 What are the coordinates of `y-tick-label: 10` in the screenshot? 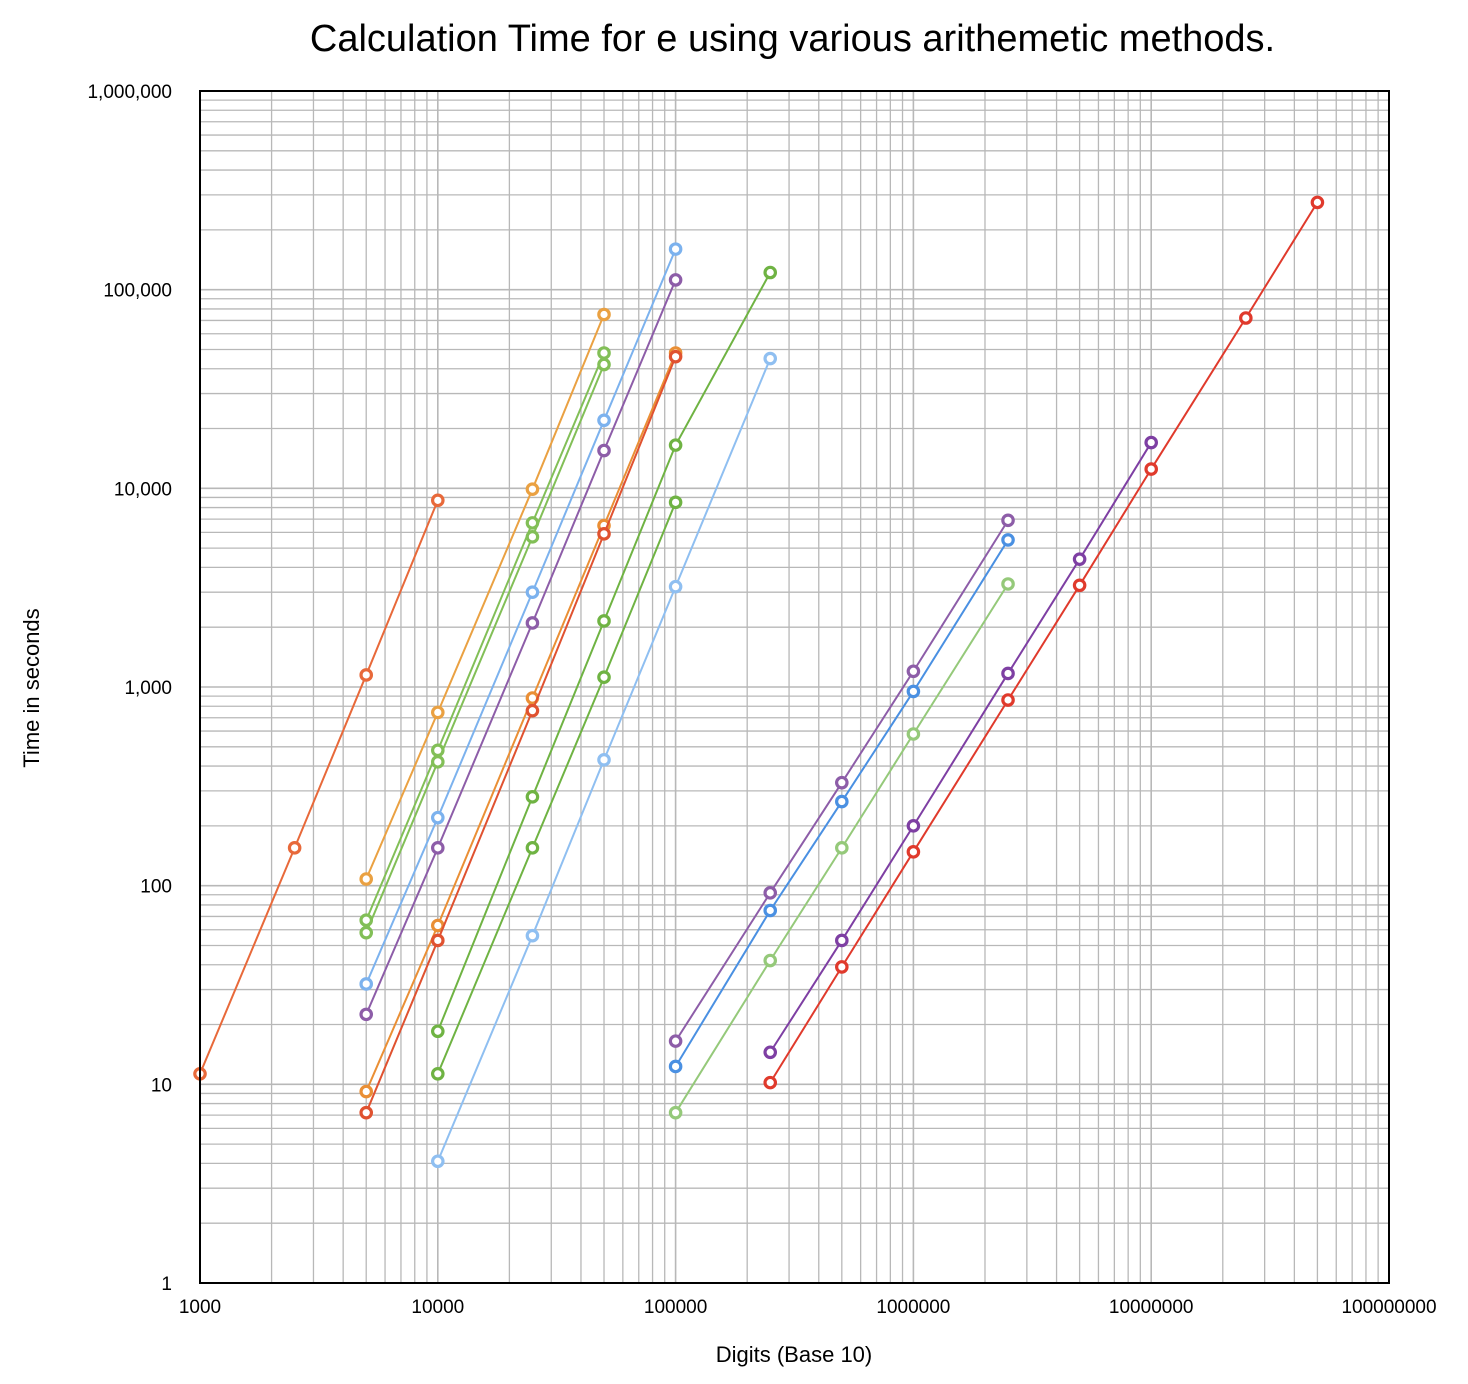 It's located at (161, 1085).